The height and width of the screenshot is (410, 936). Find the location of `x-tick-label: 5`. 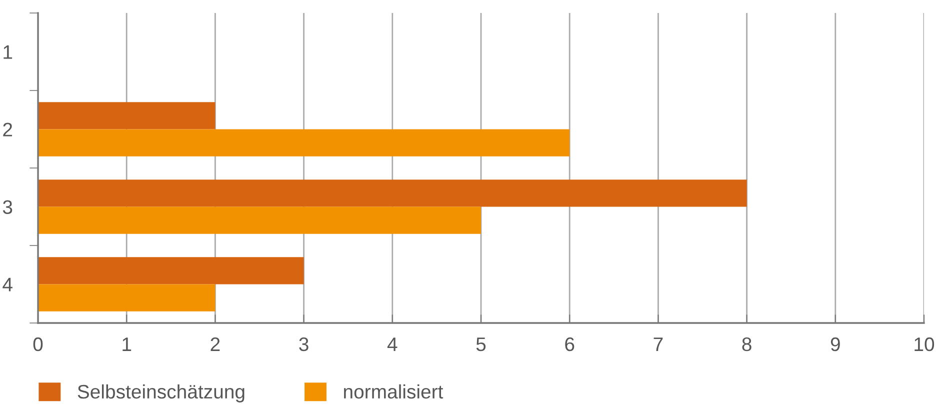

x-tick-label: 5 is located at coordinates (481, 345).